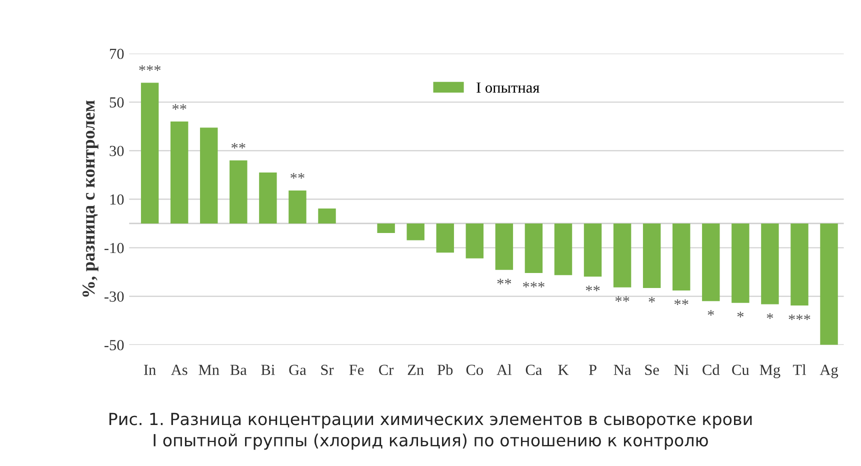 Image resolution: width=861 pixels, height=466 pixels. What do you see at coordinates (445, 370) in the screenshot?
I see `x-tick-label: Pb` at bounding box center [445, 370].